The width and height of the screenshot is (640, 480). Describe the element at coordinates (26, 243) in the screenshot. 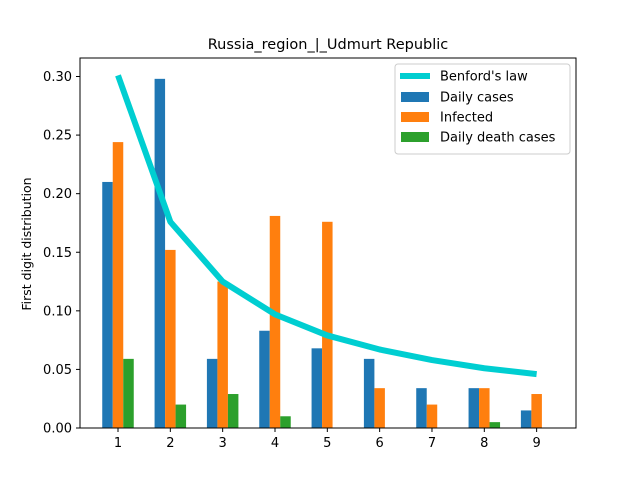

I see `y-axis-label: First digit distribution` at that location.